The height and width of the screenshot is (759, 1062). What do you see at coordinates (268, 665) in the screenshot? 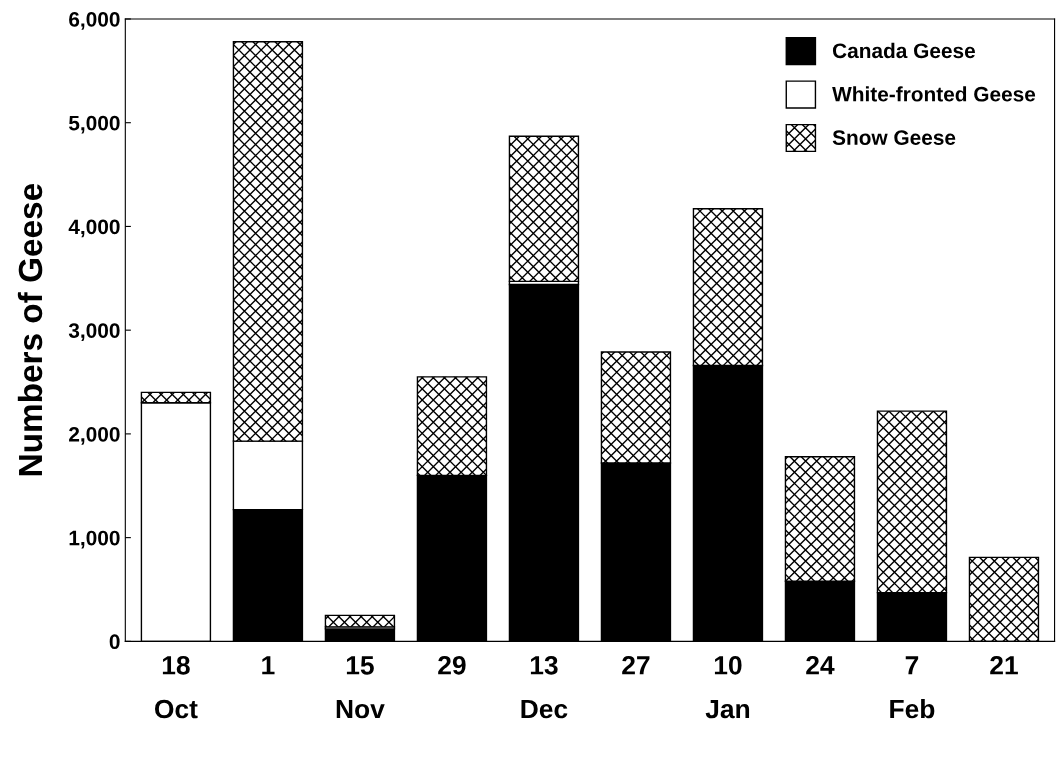
I see `x-tick-label: 1` at bounding box center [268, 665].